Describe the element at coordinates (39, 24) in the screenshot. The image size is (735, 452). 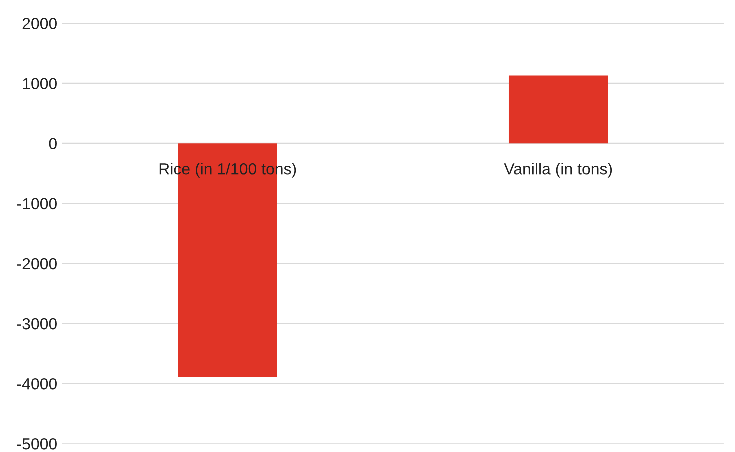
I see `y-tick-label: 2000` at that location.